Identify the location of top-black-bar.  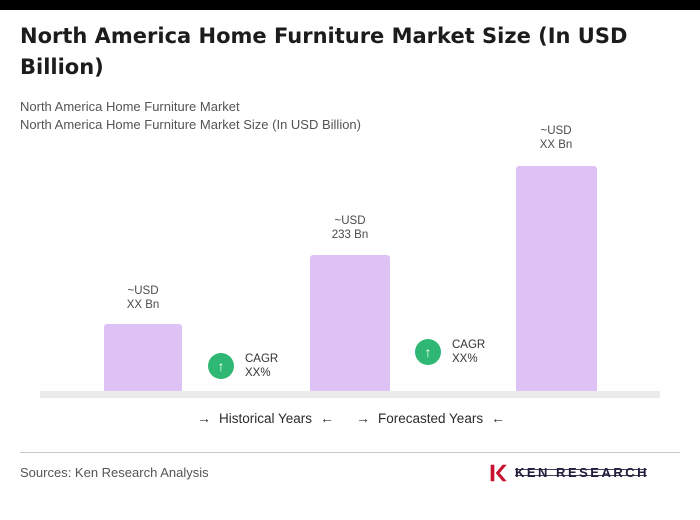
(350, 5).